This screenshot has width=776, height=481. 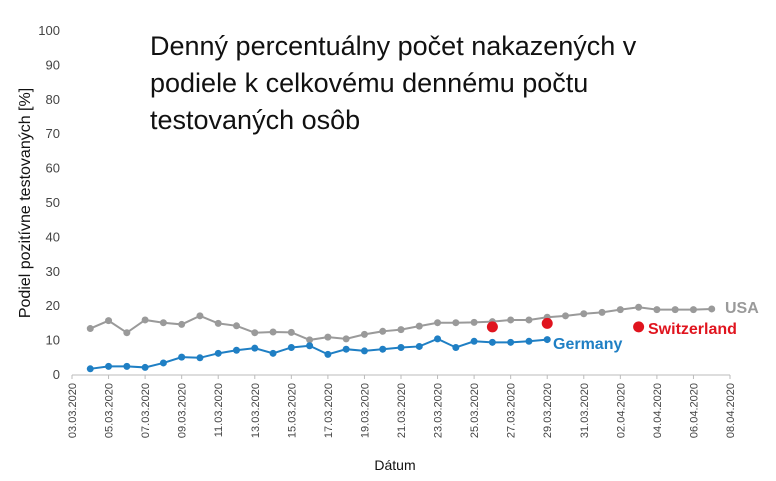 I want to click on y-tick-label: 10, so click(x=53, y=340).